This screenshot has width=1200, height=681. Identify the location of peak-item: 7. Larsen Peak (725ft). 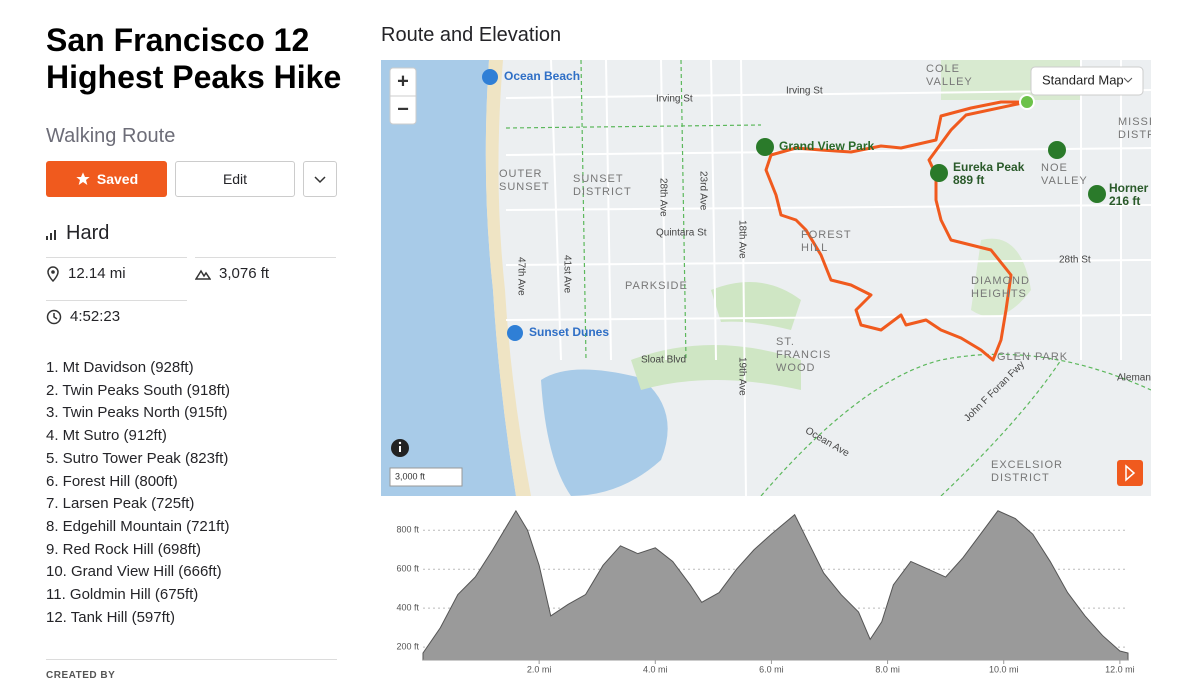
(120, 504).